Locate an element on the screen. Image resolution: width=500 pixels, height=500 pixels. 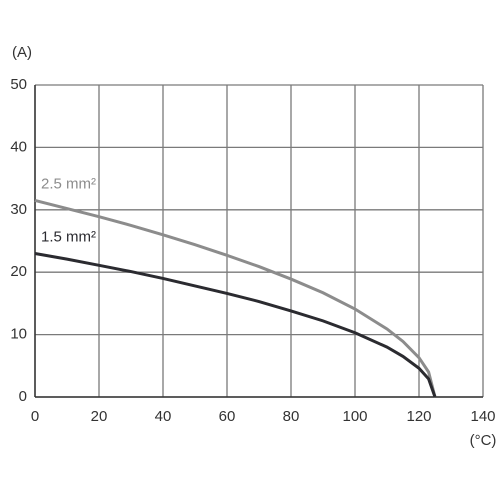
x-tick-label: 80 is located at coordinates (291, 416).